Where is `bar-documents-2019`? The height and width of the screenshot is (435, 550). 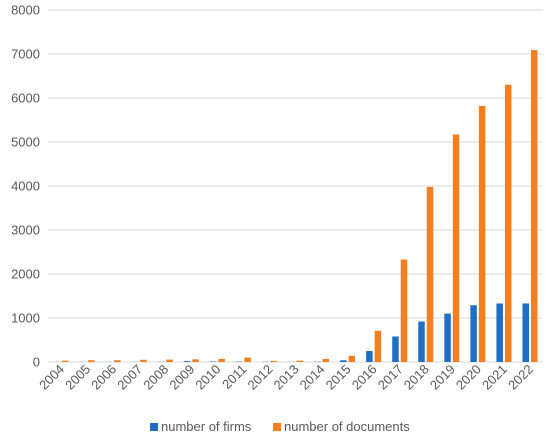 bar-documents-2019 is located at coordinates (456, 248).